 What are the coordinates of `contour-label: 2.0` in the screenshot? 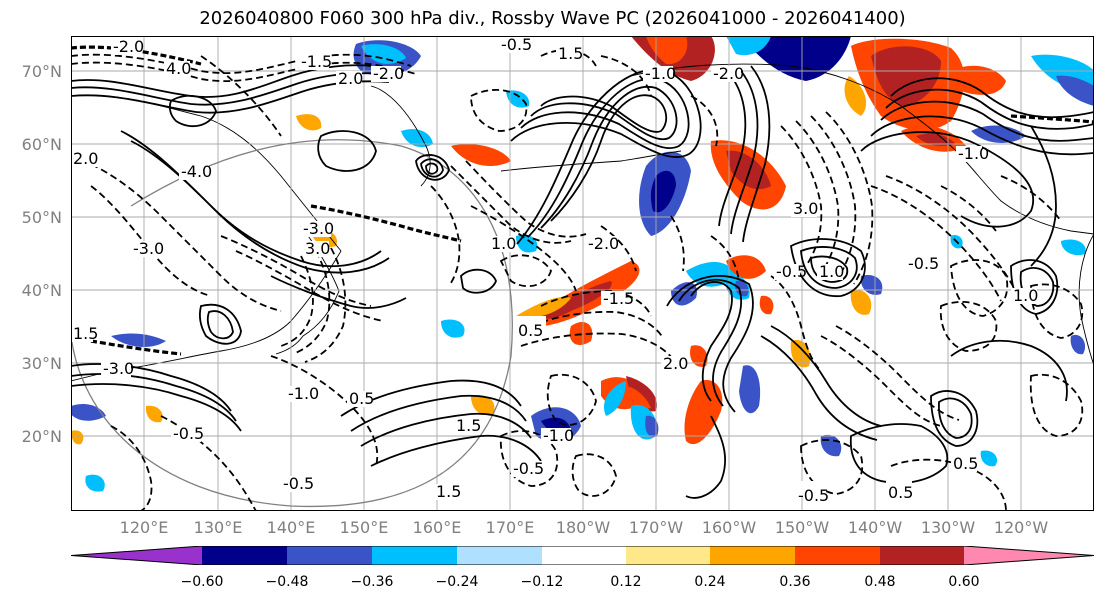 It's located at (675, 363).